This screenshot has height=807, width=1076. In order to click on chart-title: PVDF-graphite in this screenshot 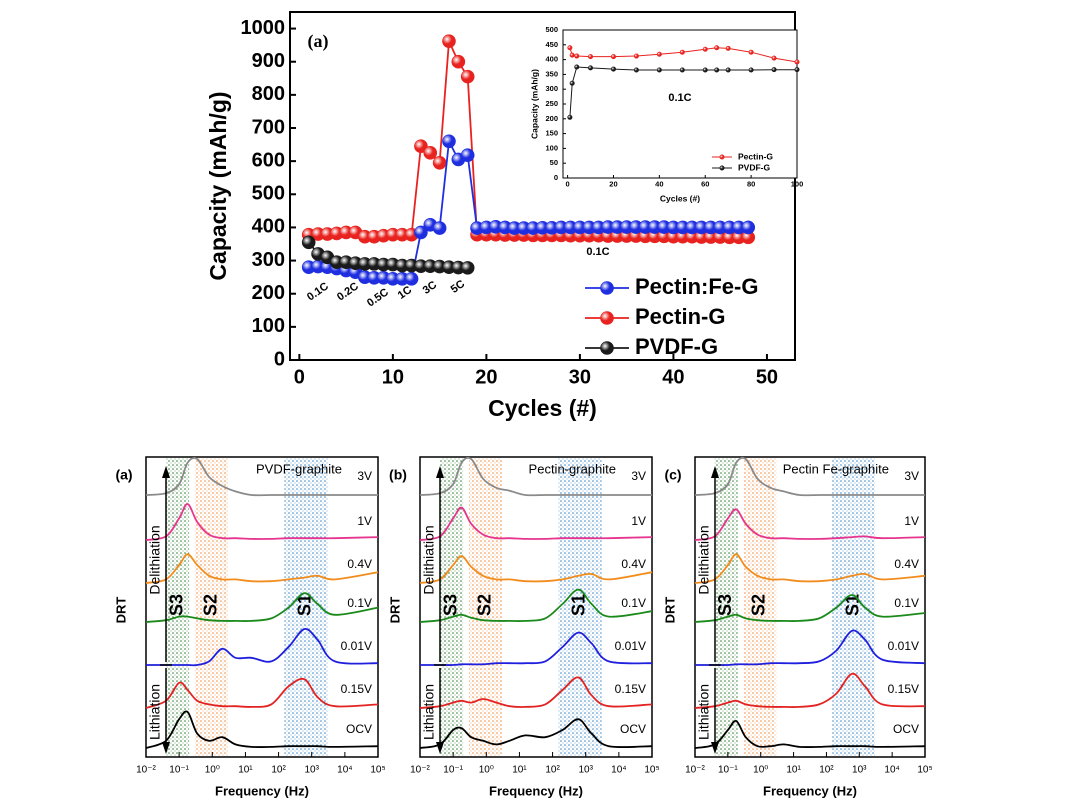, I will do `click(299, 468)`.